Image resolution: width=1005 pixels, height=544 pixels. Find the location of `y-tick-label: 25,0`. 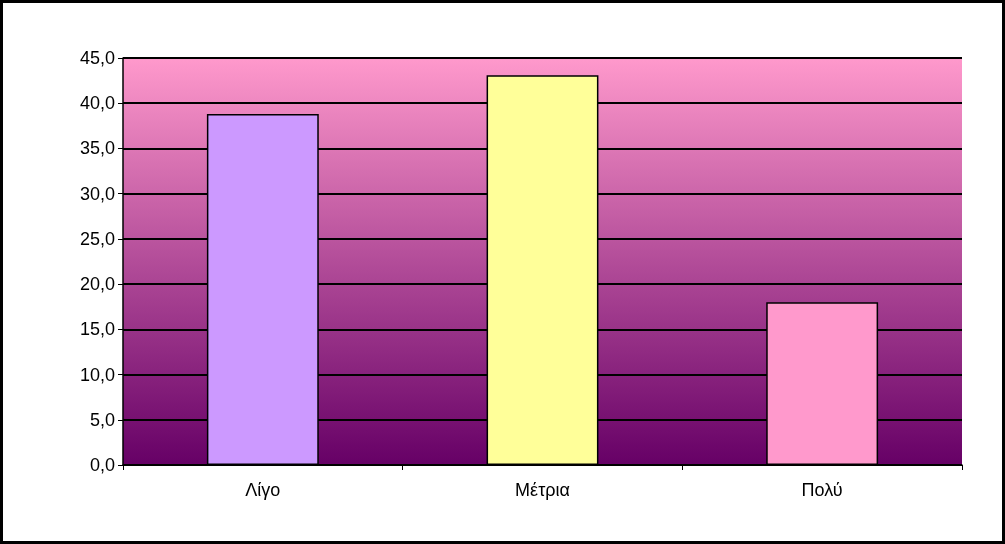

y-tick-label: 25,0 is located at coordinates (97, 238).